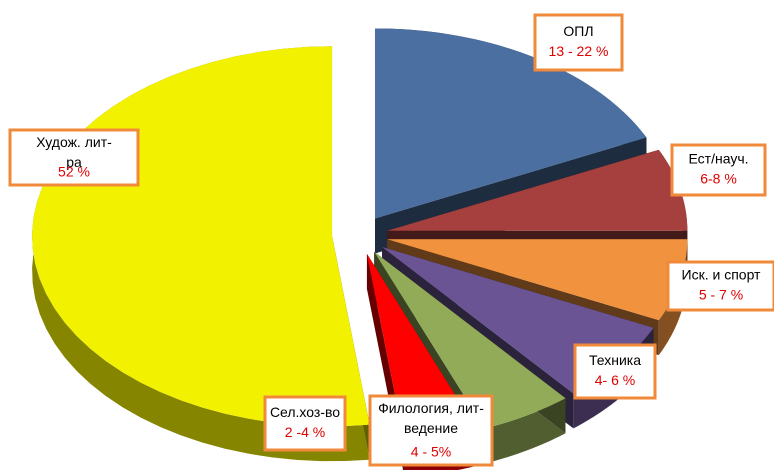 The height and width of the screenshot is (470, 774). What do you see at coordinates (718, 179) in the screenshot?
I see `slice-range: 6-8 %` at bounding box center [718, 179].